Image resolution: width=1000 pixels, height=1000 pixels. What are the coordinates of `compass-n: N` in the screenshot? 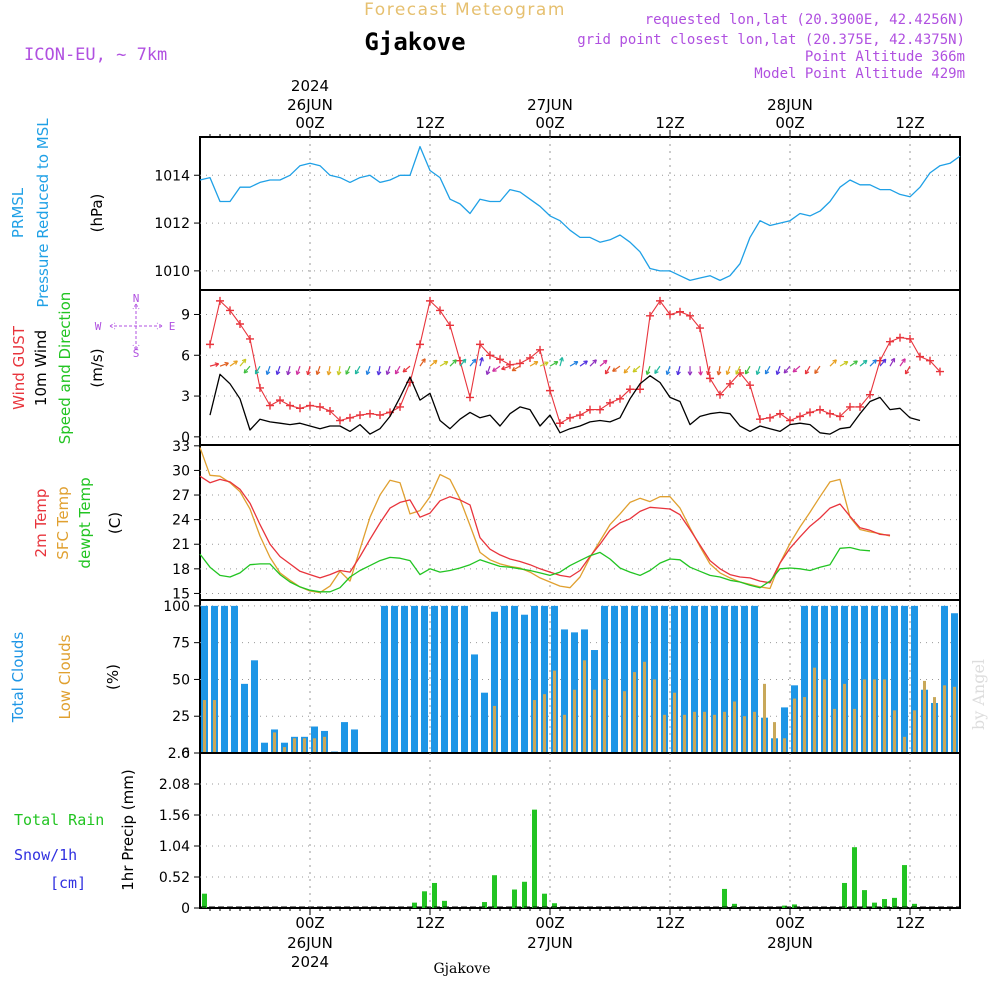 It's located at (136, 298).